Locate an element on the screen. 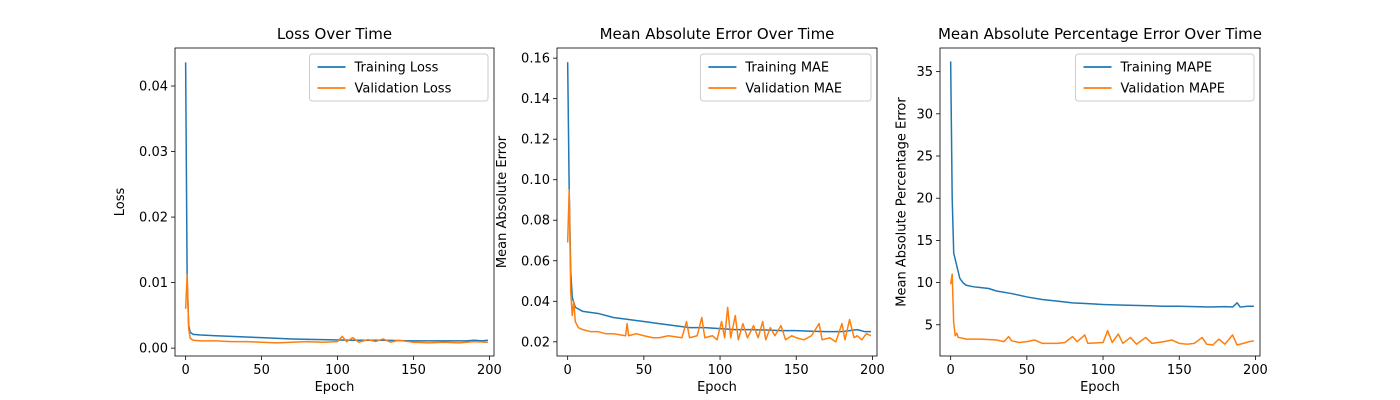 The width and height of the screenshot is (1400, 400). chart-title: Mean Absolute Percentage Error Over Time is located at coordinates (1100, 34).